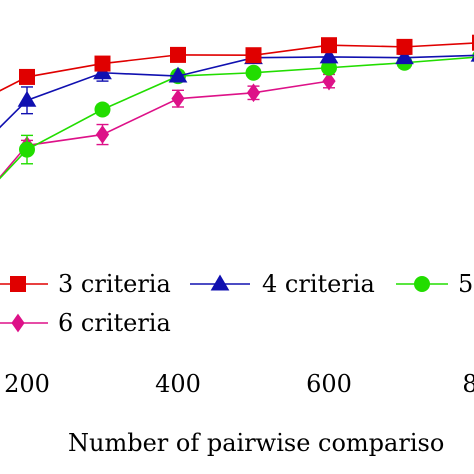 This screenshot has height=474, width=474. What do you see at coordinates (236, 303) in the screenshot?
I see `legend: 3 criteria 4 criteria 5 6 criteria` at bounding box center [236, 303].